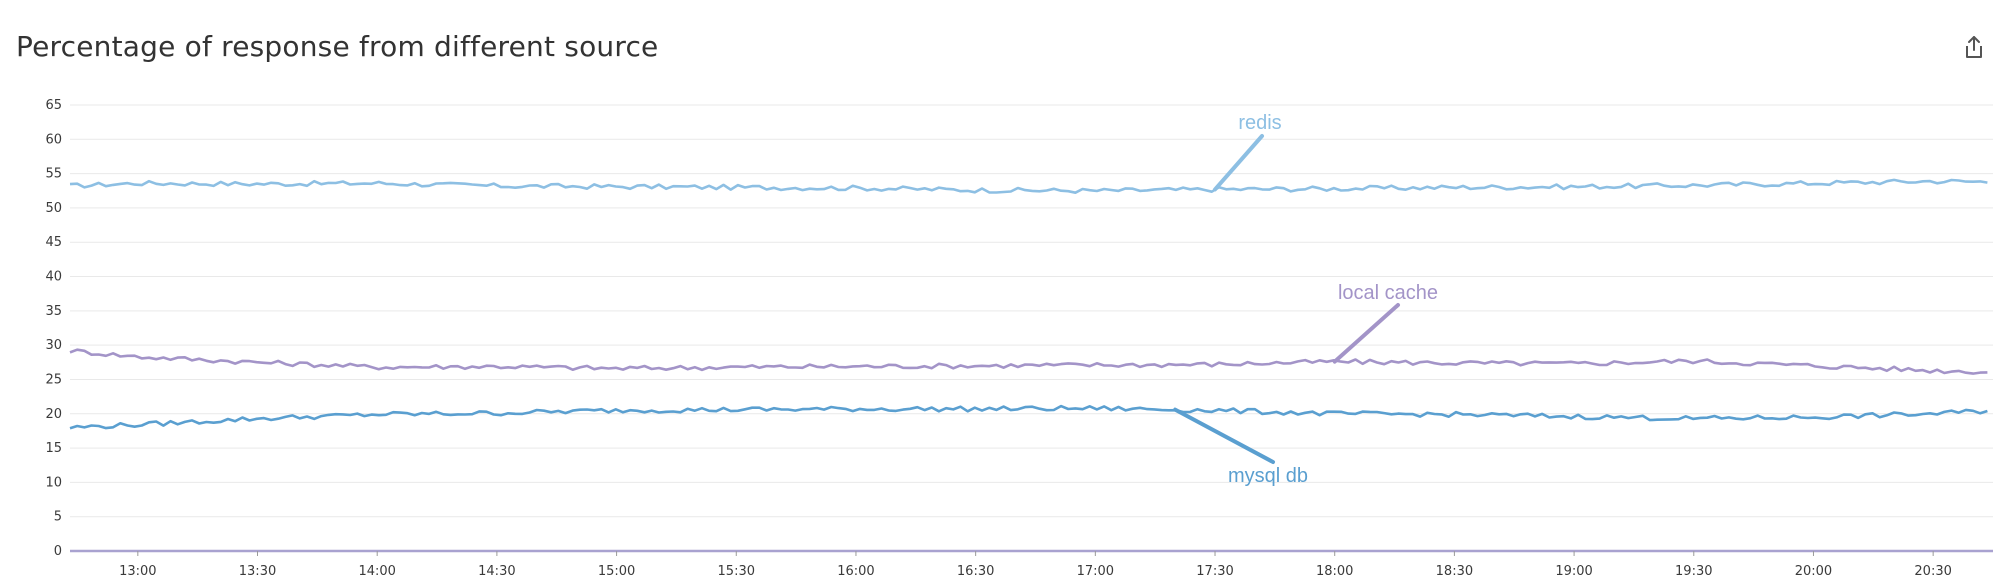 The height and width of the screenshot is (587, 1999). Describe the element at coordinates (1028, 417) in the screenshot. I see `series-line-mysql-db` at that location.